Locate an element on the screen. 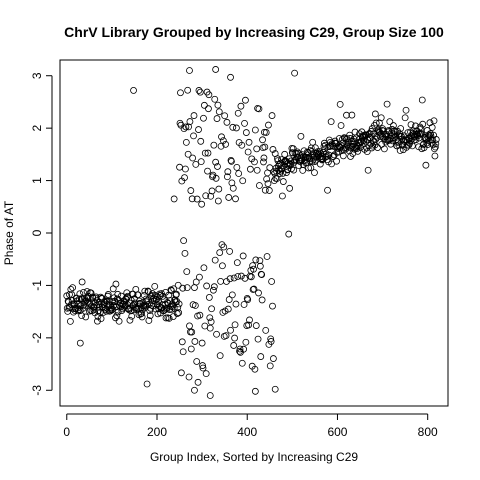 Image resolution: width=480 pixels, height=480 pixels. x-axis: 0 200 400 600 800 is located at coordinates (250, 426).